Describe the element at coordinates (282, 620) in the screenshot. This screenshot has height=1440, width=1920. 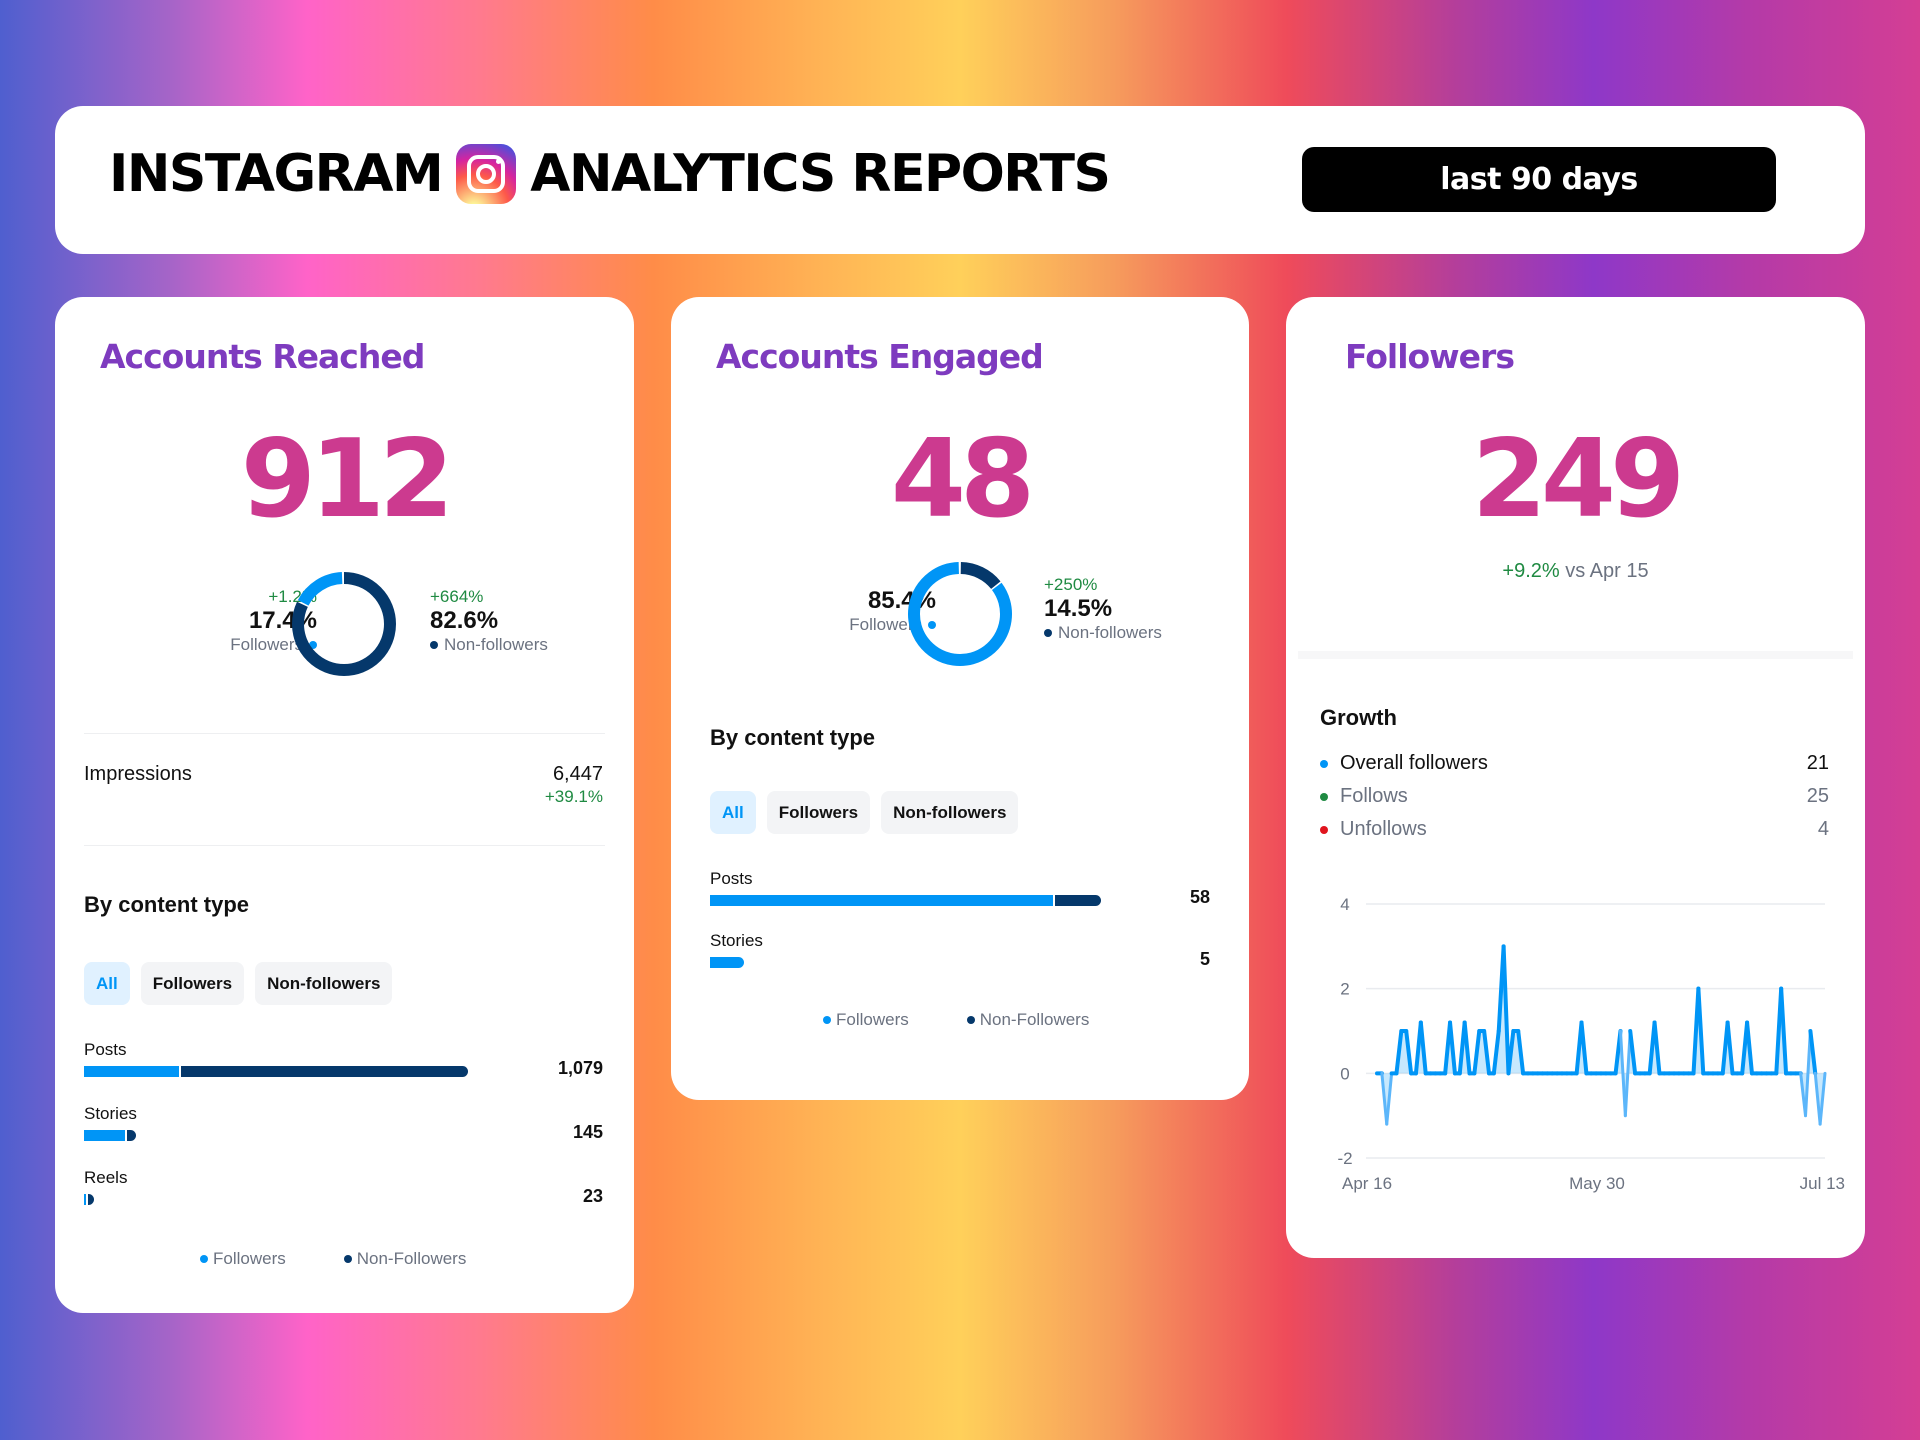
I see `followers-pct: 17.4%` at that location.